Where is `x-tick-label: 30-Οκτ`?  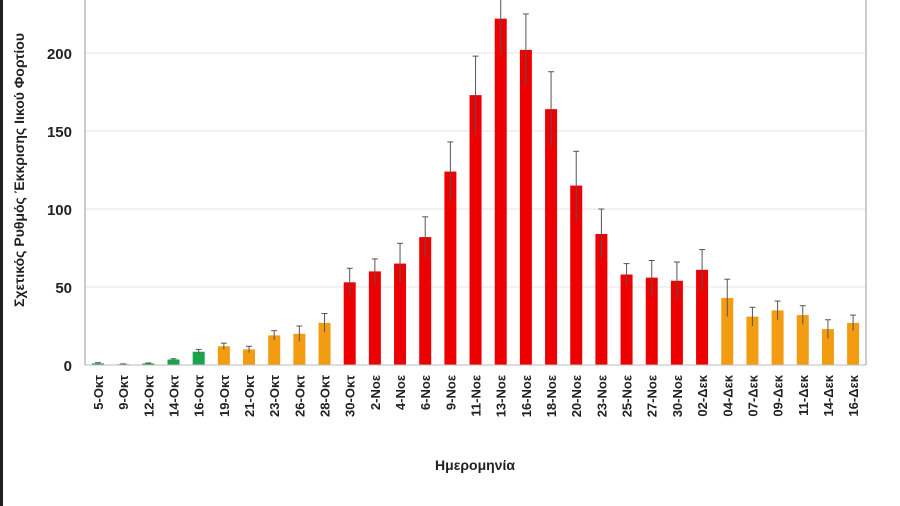
x-tick-label: 30-Οκτ is located at coordinates (350, 396).